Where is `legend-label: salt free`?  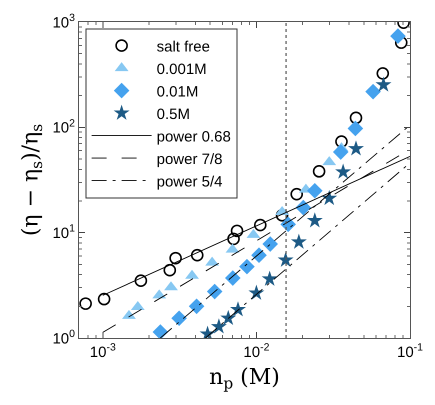 legend-label: salt free is located at coordinates (183, 47).